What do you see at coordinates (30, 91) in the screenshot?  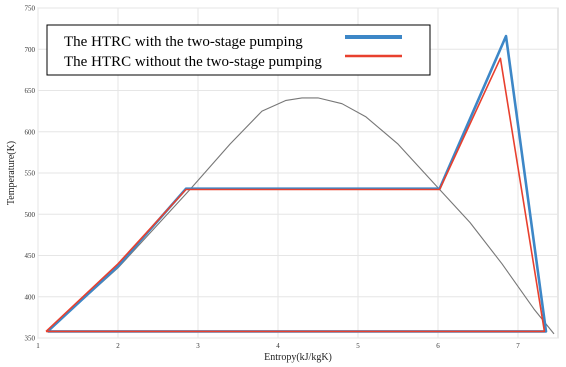 I see `y-tick-label: 650` at bounding box center [30, 91].